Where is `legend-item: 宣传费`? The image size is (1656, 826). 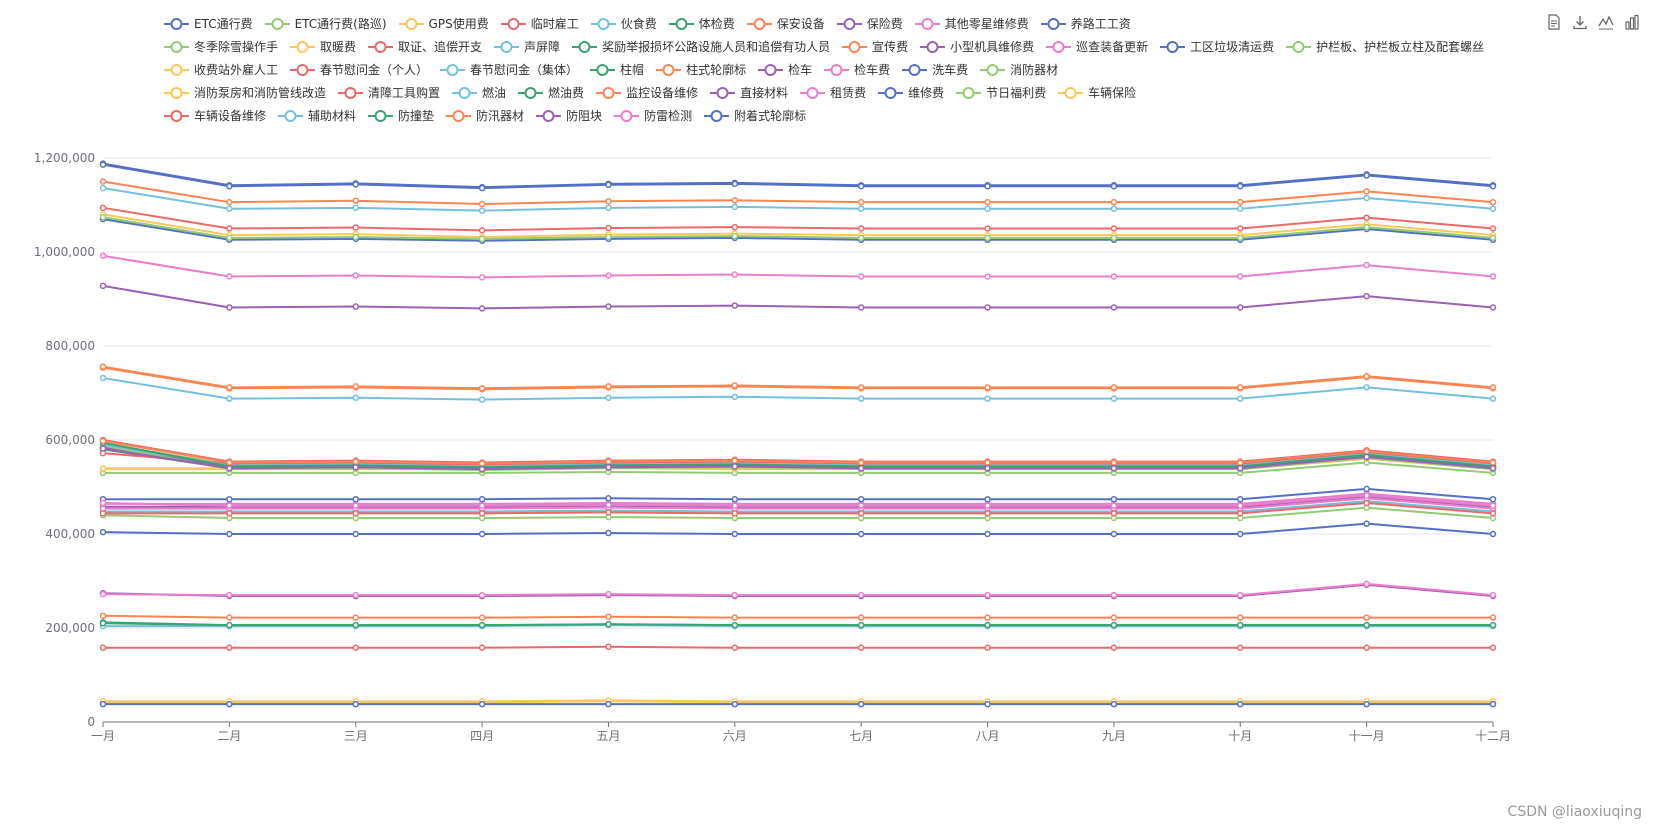
legend-item: 宣传费 is located at coordinates (875, 46).